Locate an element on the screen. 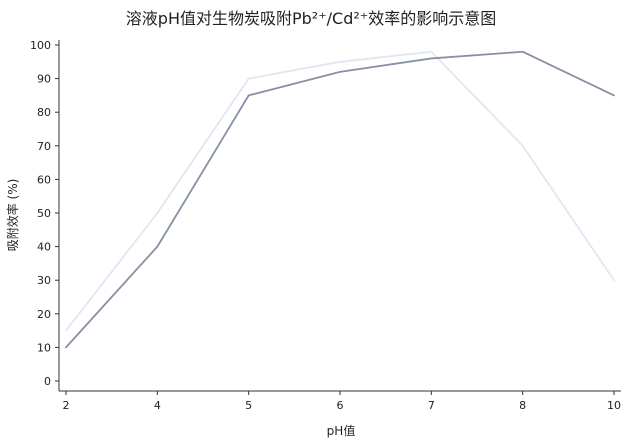  x-tick-label: 10 is located at coordinates (614, 405).